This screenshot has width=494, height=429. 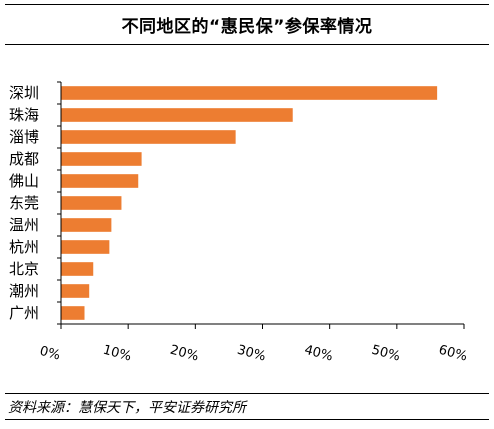 What do you see at coordinates (247, 44) in the screenshot?
I see `title-rule` at bounding box center [247, 44].